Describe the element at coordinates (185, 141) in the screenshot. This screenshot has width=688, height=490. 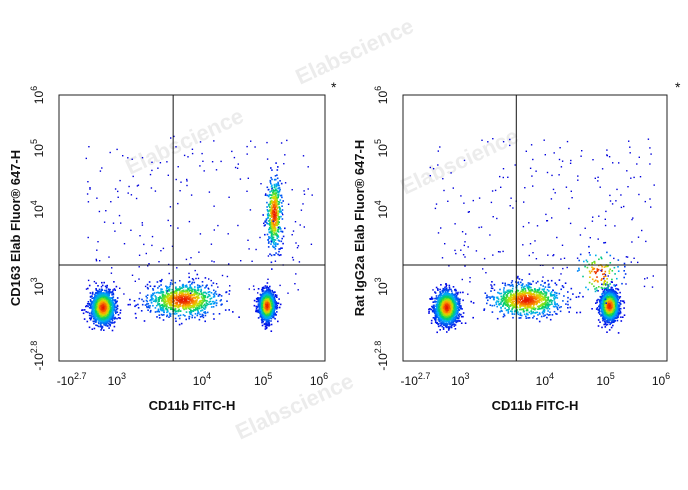
I see `watermark-text: Elabscience` at that location.